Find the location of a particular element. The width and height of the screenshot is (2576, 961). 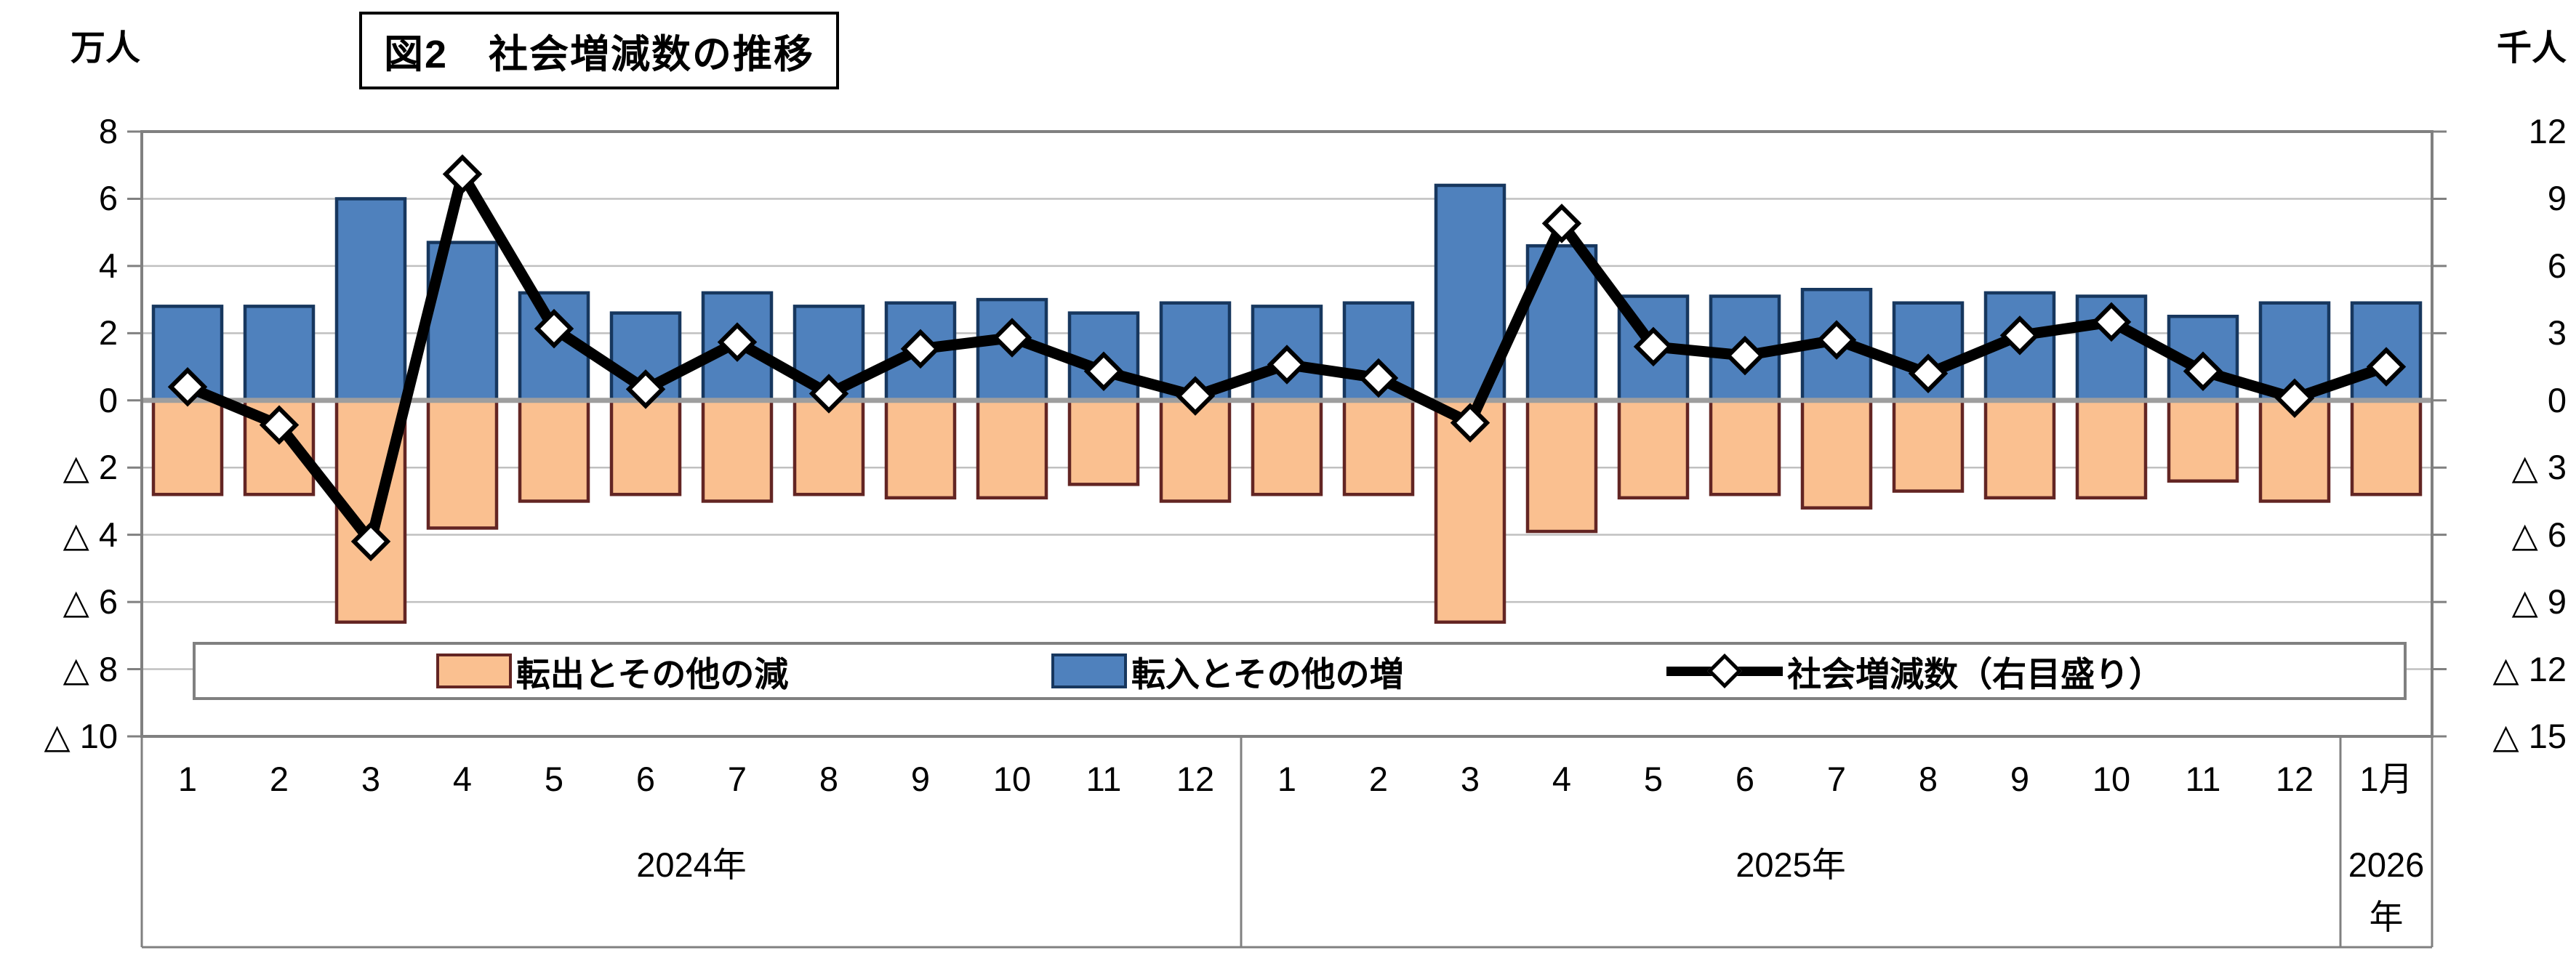

chart-title-box: 図2 社会増減数の推移 is located at coordinates (599, 50).